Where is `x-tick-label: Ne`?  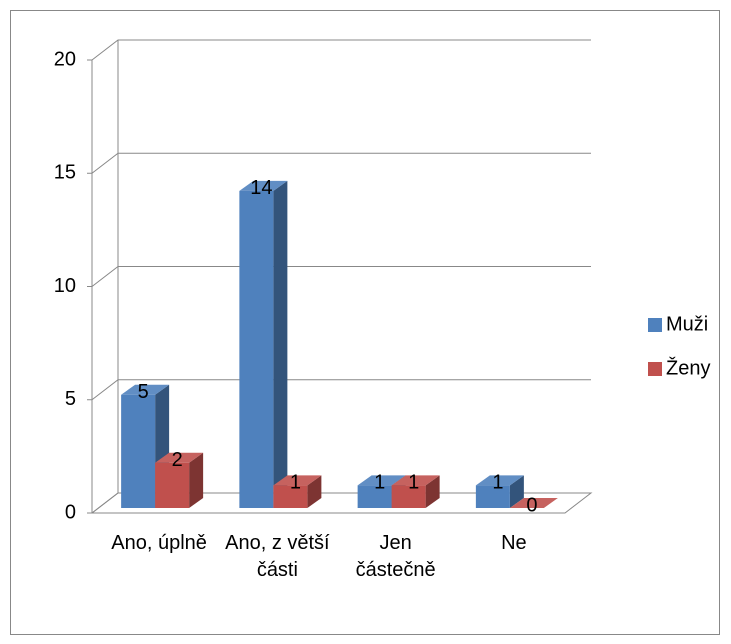 x-tick-label: Ne is located at coordinates (514, 543).